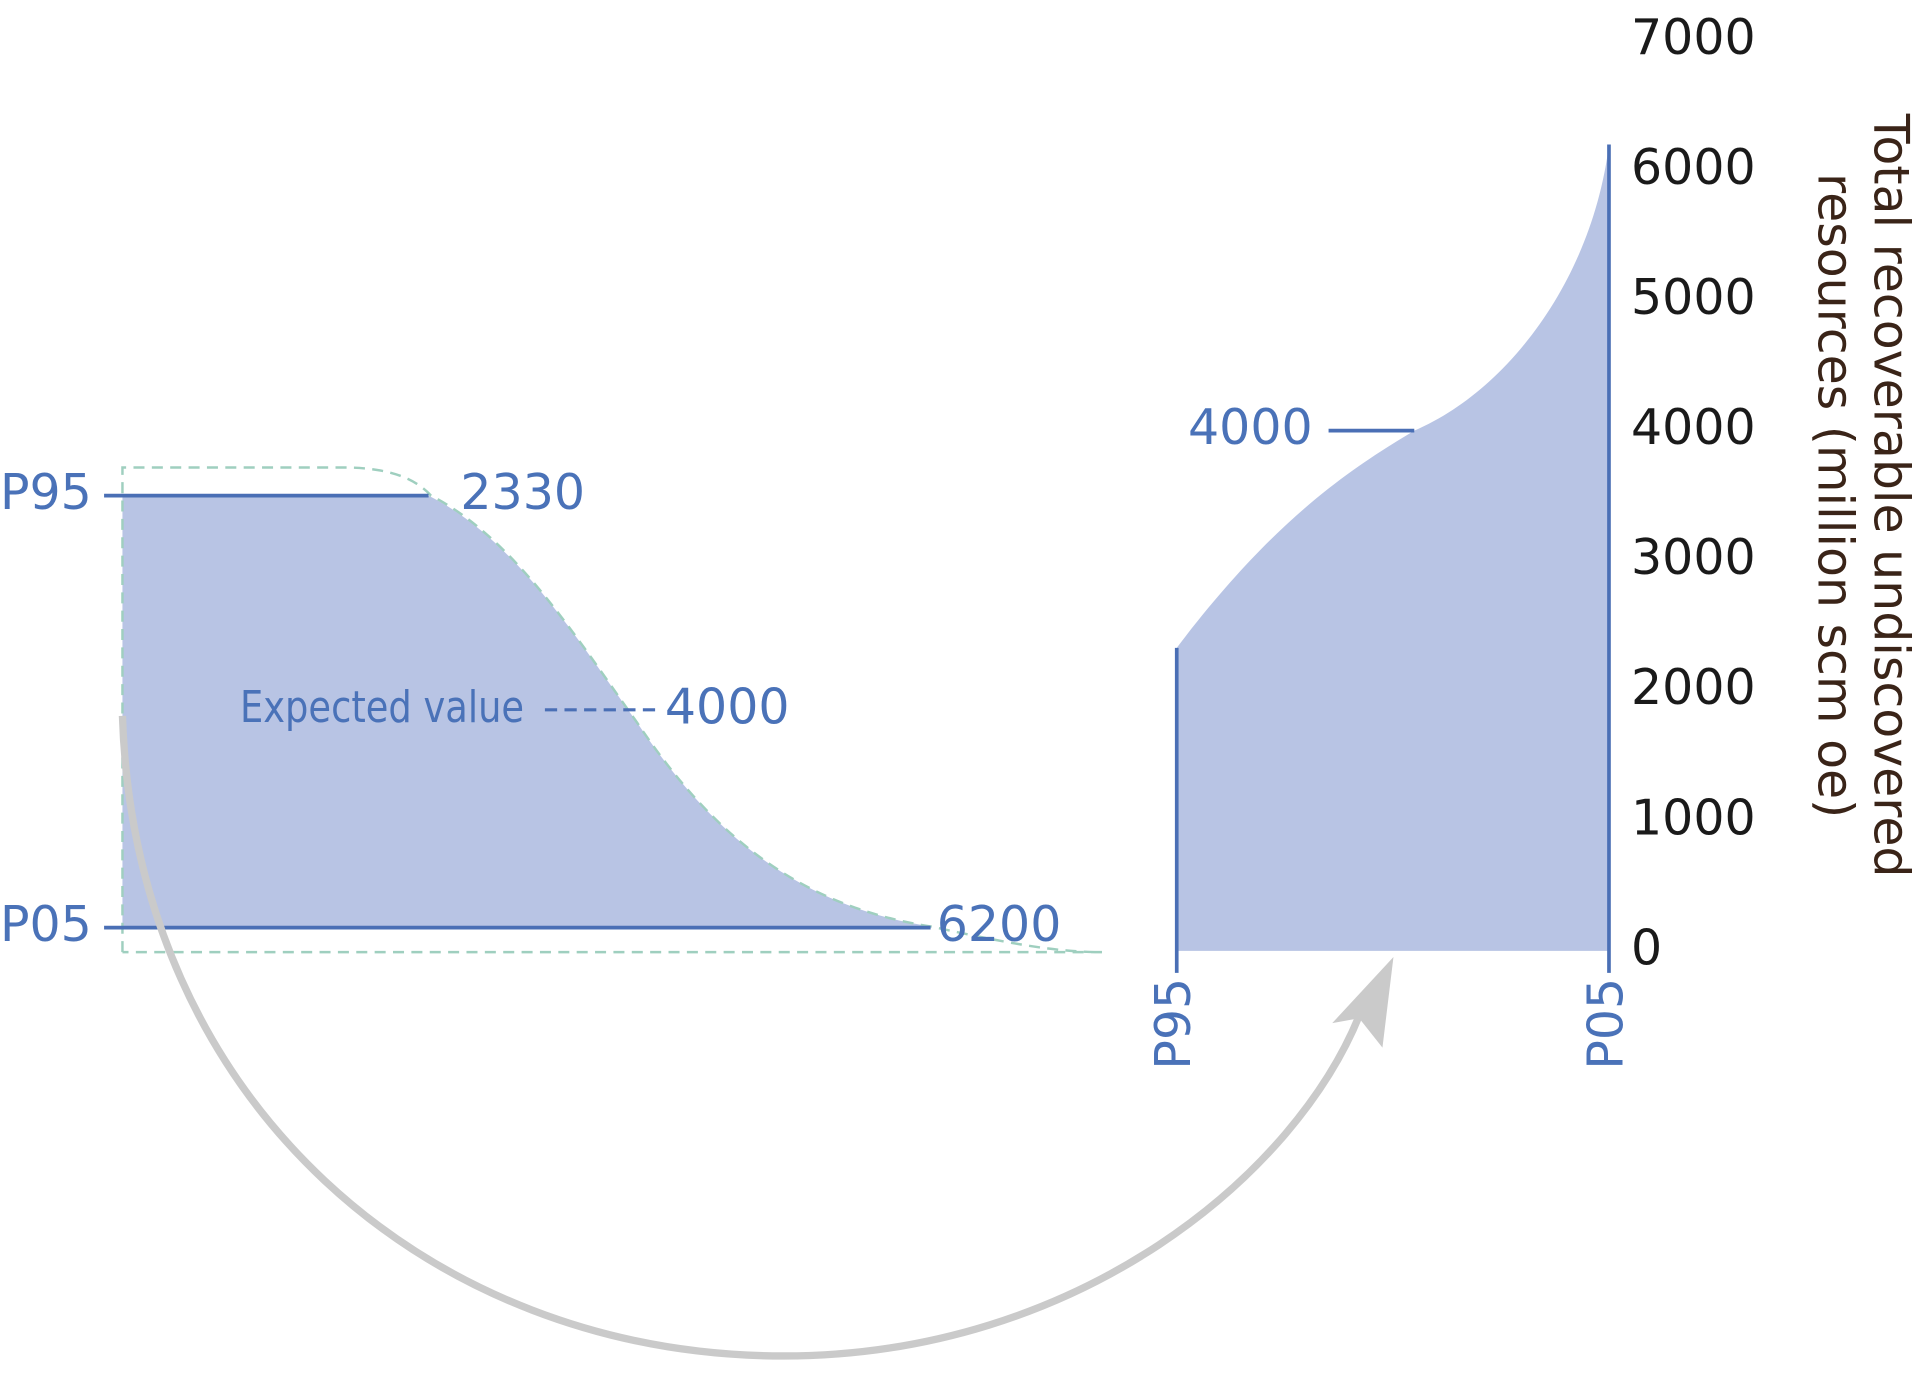  What do you see at coordinates (1693, 427) in the screenshot?
I see `y-tick-label: 4000` at bounding box center [1693, 427].